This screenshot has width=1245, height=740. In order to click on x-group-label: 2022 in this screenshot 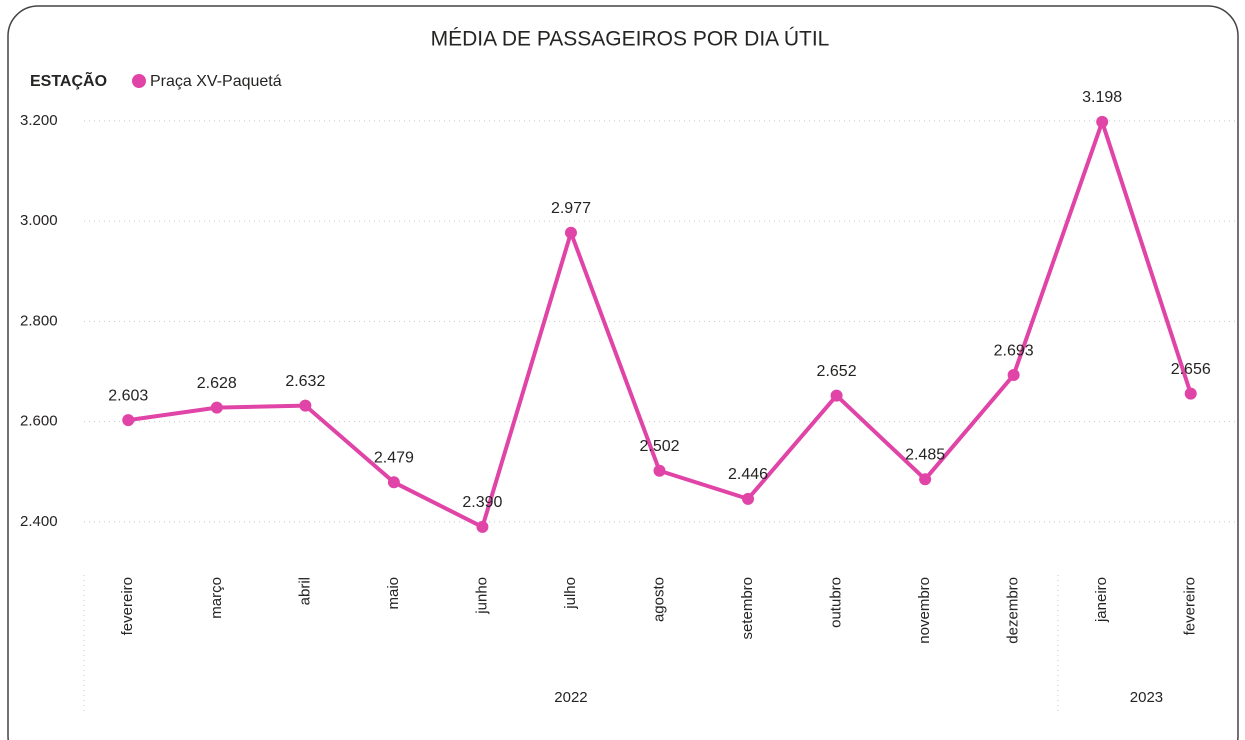, I will do `click(570, 697)`.